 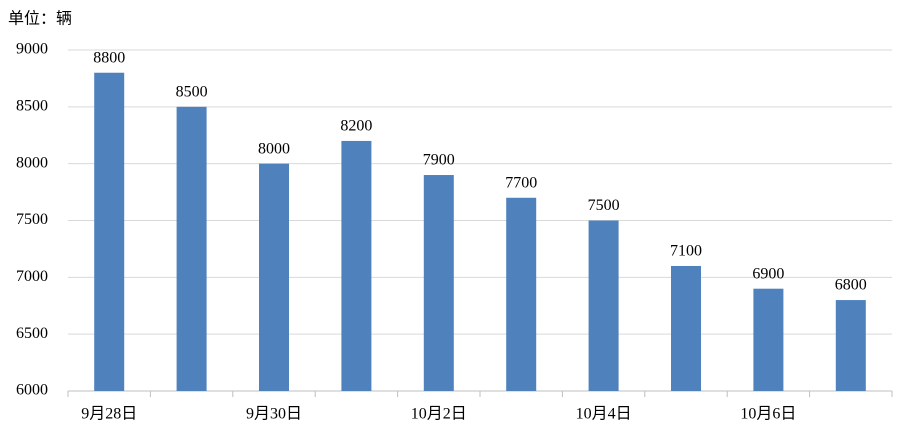 I want to click on x-tick-label: 10月4日, so click(x=604, y=414).